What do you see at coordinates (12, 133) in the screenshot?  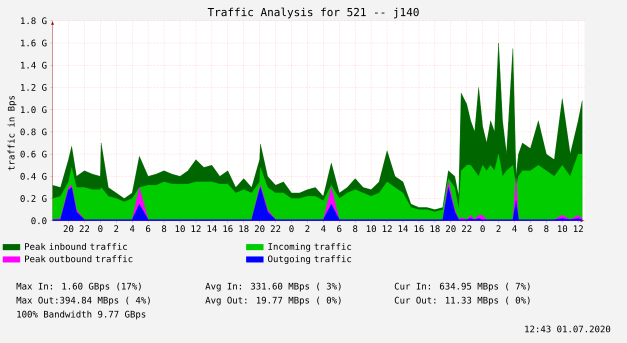 I see `y-axis-title: traffic in Bps` at bounding box center [12, 133].